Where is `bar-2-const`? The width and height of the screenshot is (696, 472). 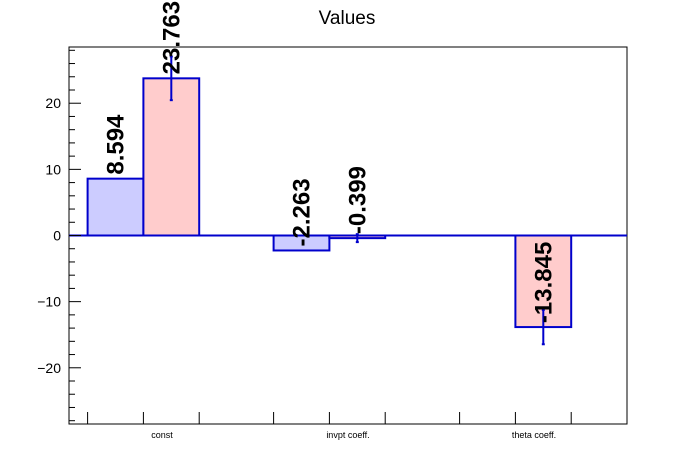 bar-2-const is located at coordinates (171, 157).